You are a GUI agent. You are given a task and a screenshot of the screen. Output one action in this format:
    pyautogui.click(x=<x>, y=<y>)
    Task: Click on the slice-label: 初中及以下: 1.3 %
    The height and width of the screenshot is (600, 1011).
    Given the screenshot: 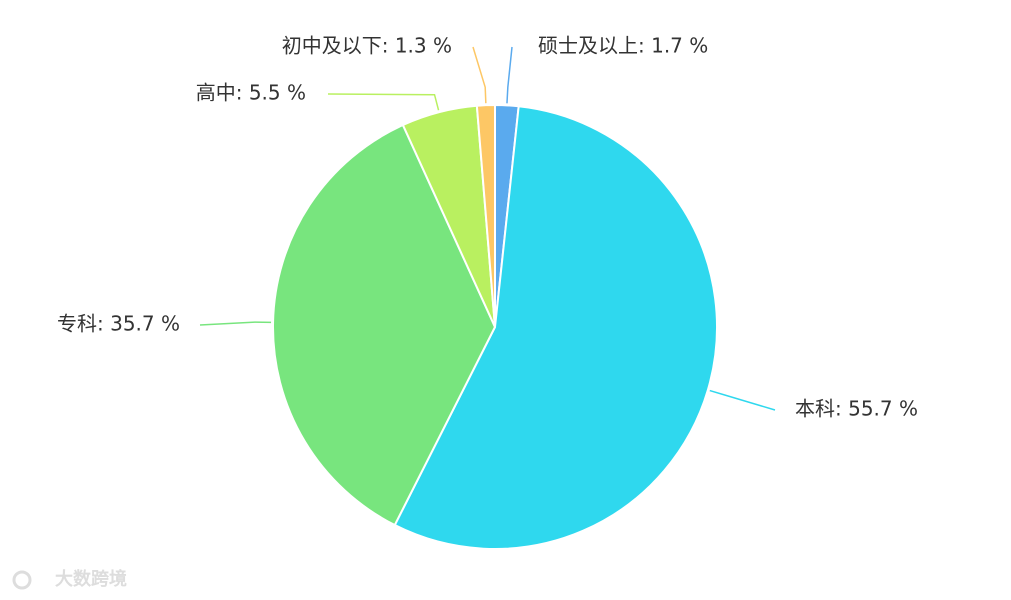 What is the action you would take?
    pyautogui.click(x=367, y=46)
    